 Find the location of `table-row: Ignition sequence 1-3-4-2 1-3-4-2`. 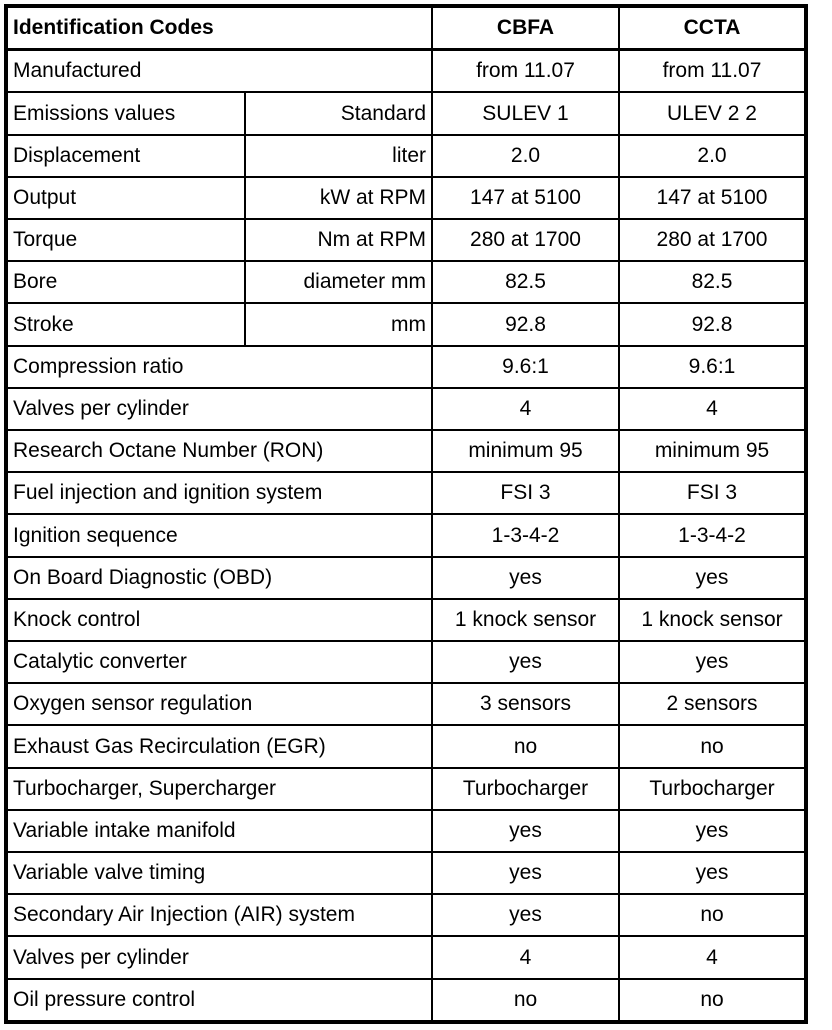

table-row: Ignition sequence 1-3-4-2 1-3-4-2 is located at coordinates (406, 535).